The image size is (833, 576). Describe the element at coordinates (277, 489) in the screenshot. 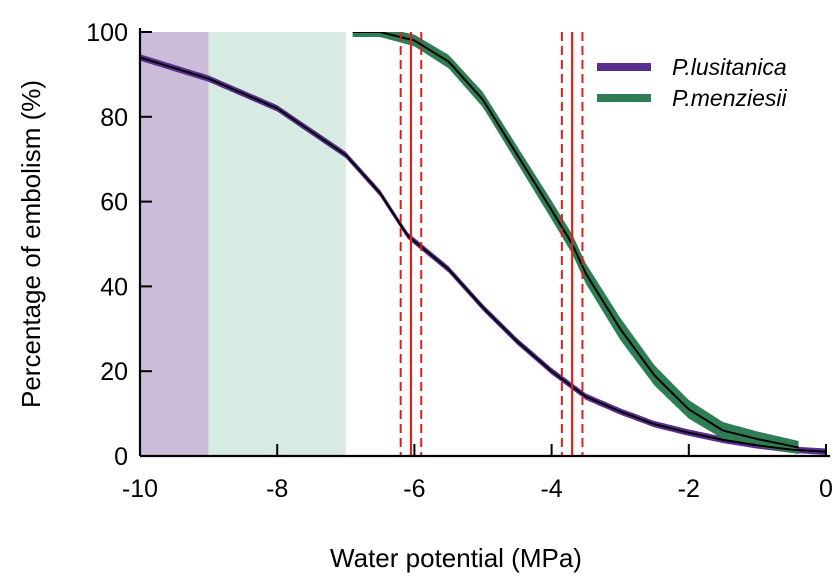

I see `x-tick-label: -8` at that location.